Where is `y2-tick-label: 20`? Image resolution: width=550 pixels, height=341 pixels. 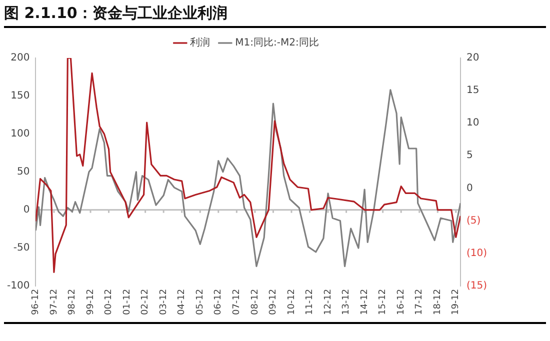
y2-tick-label: 20 is located at coordinates (473, 58).